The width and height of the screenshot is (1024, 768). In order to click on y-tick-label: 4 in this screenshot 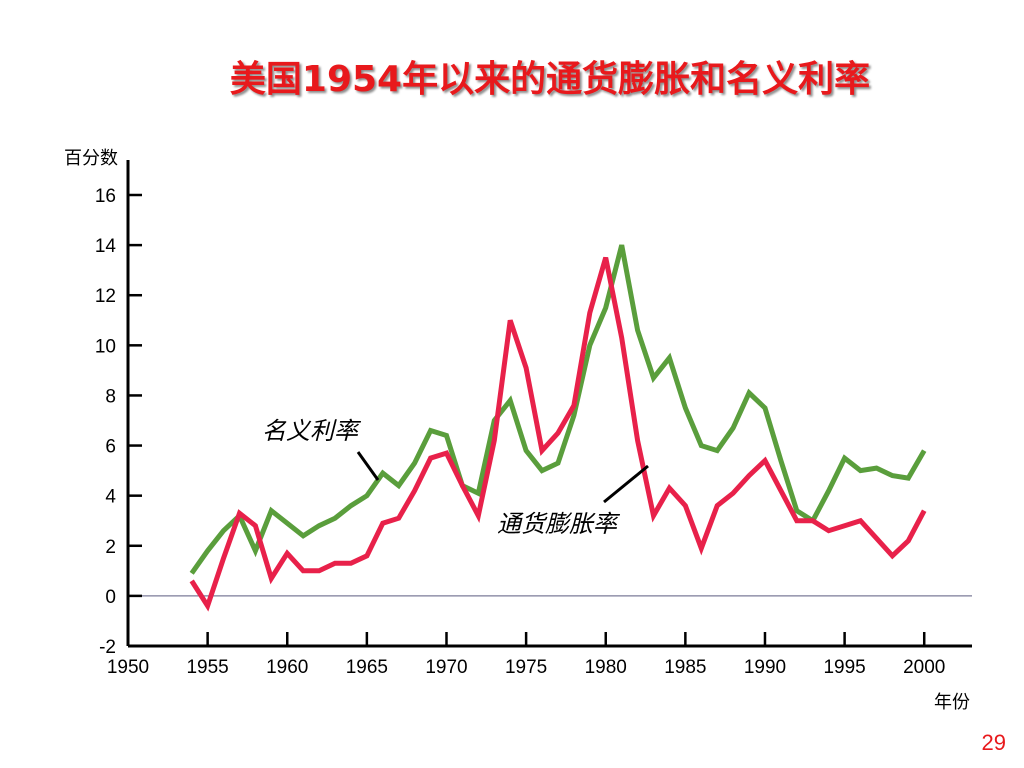, I will do `click(110, 497)`.